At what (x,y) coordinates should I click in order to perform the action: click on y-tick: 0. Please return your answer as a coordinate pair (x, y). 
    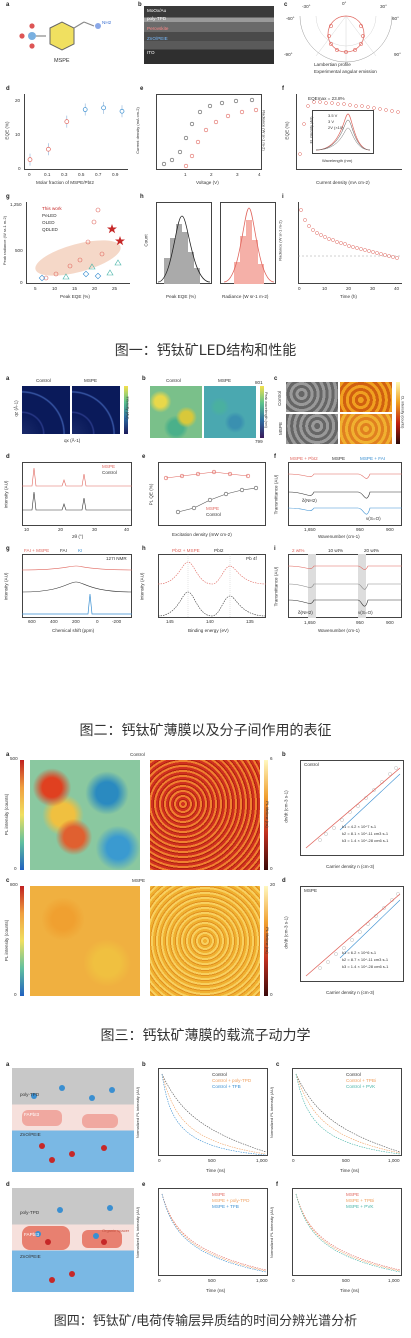
    Looking at the image, I should click on (21, 282).